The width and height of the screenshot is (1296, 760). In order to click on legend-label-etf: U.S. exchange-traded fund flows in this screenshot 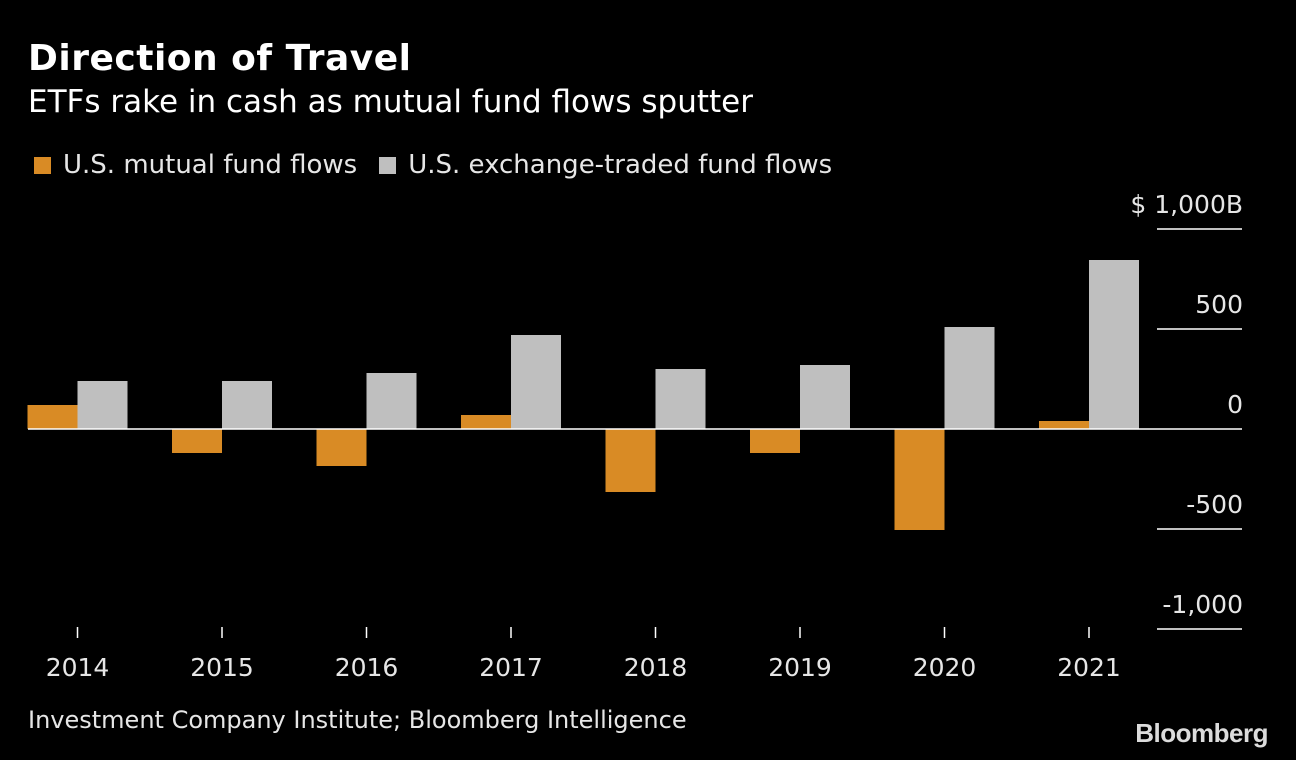, I will do `click(620, 165)`.